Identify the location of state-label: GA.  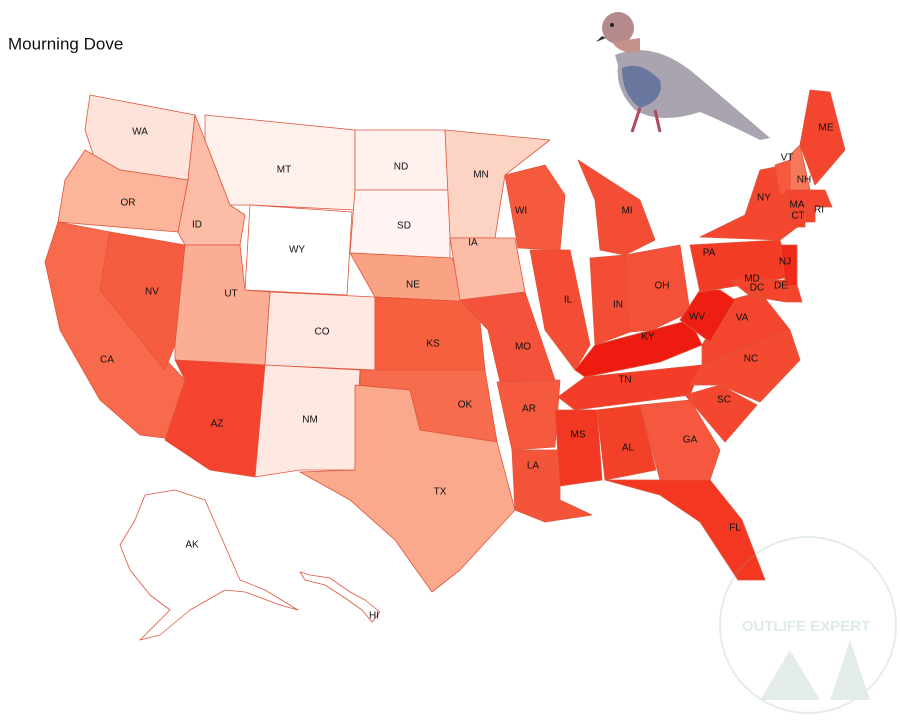
(690, 440).